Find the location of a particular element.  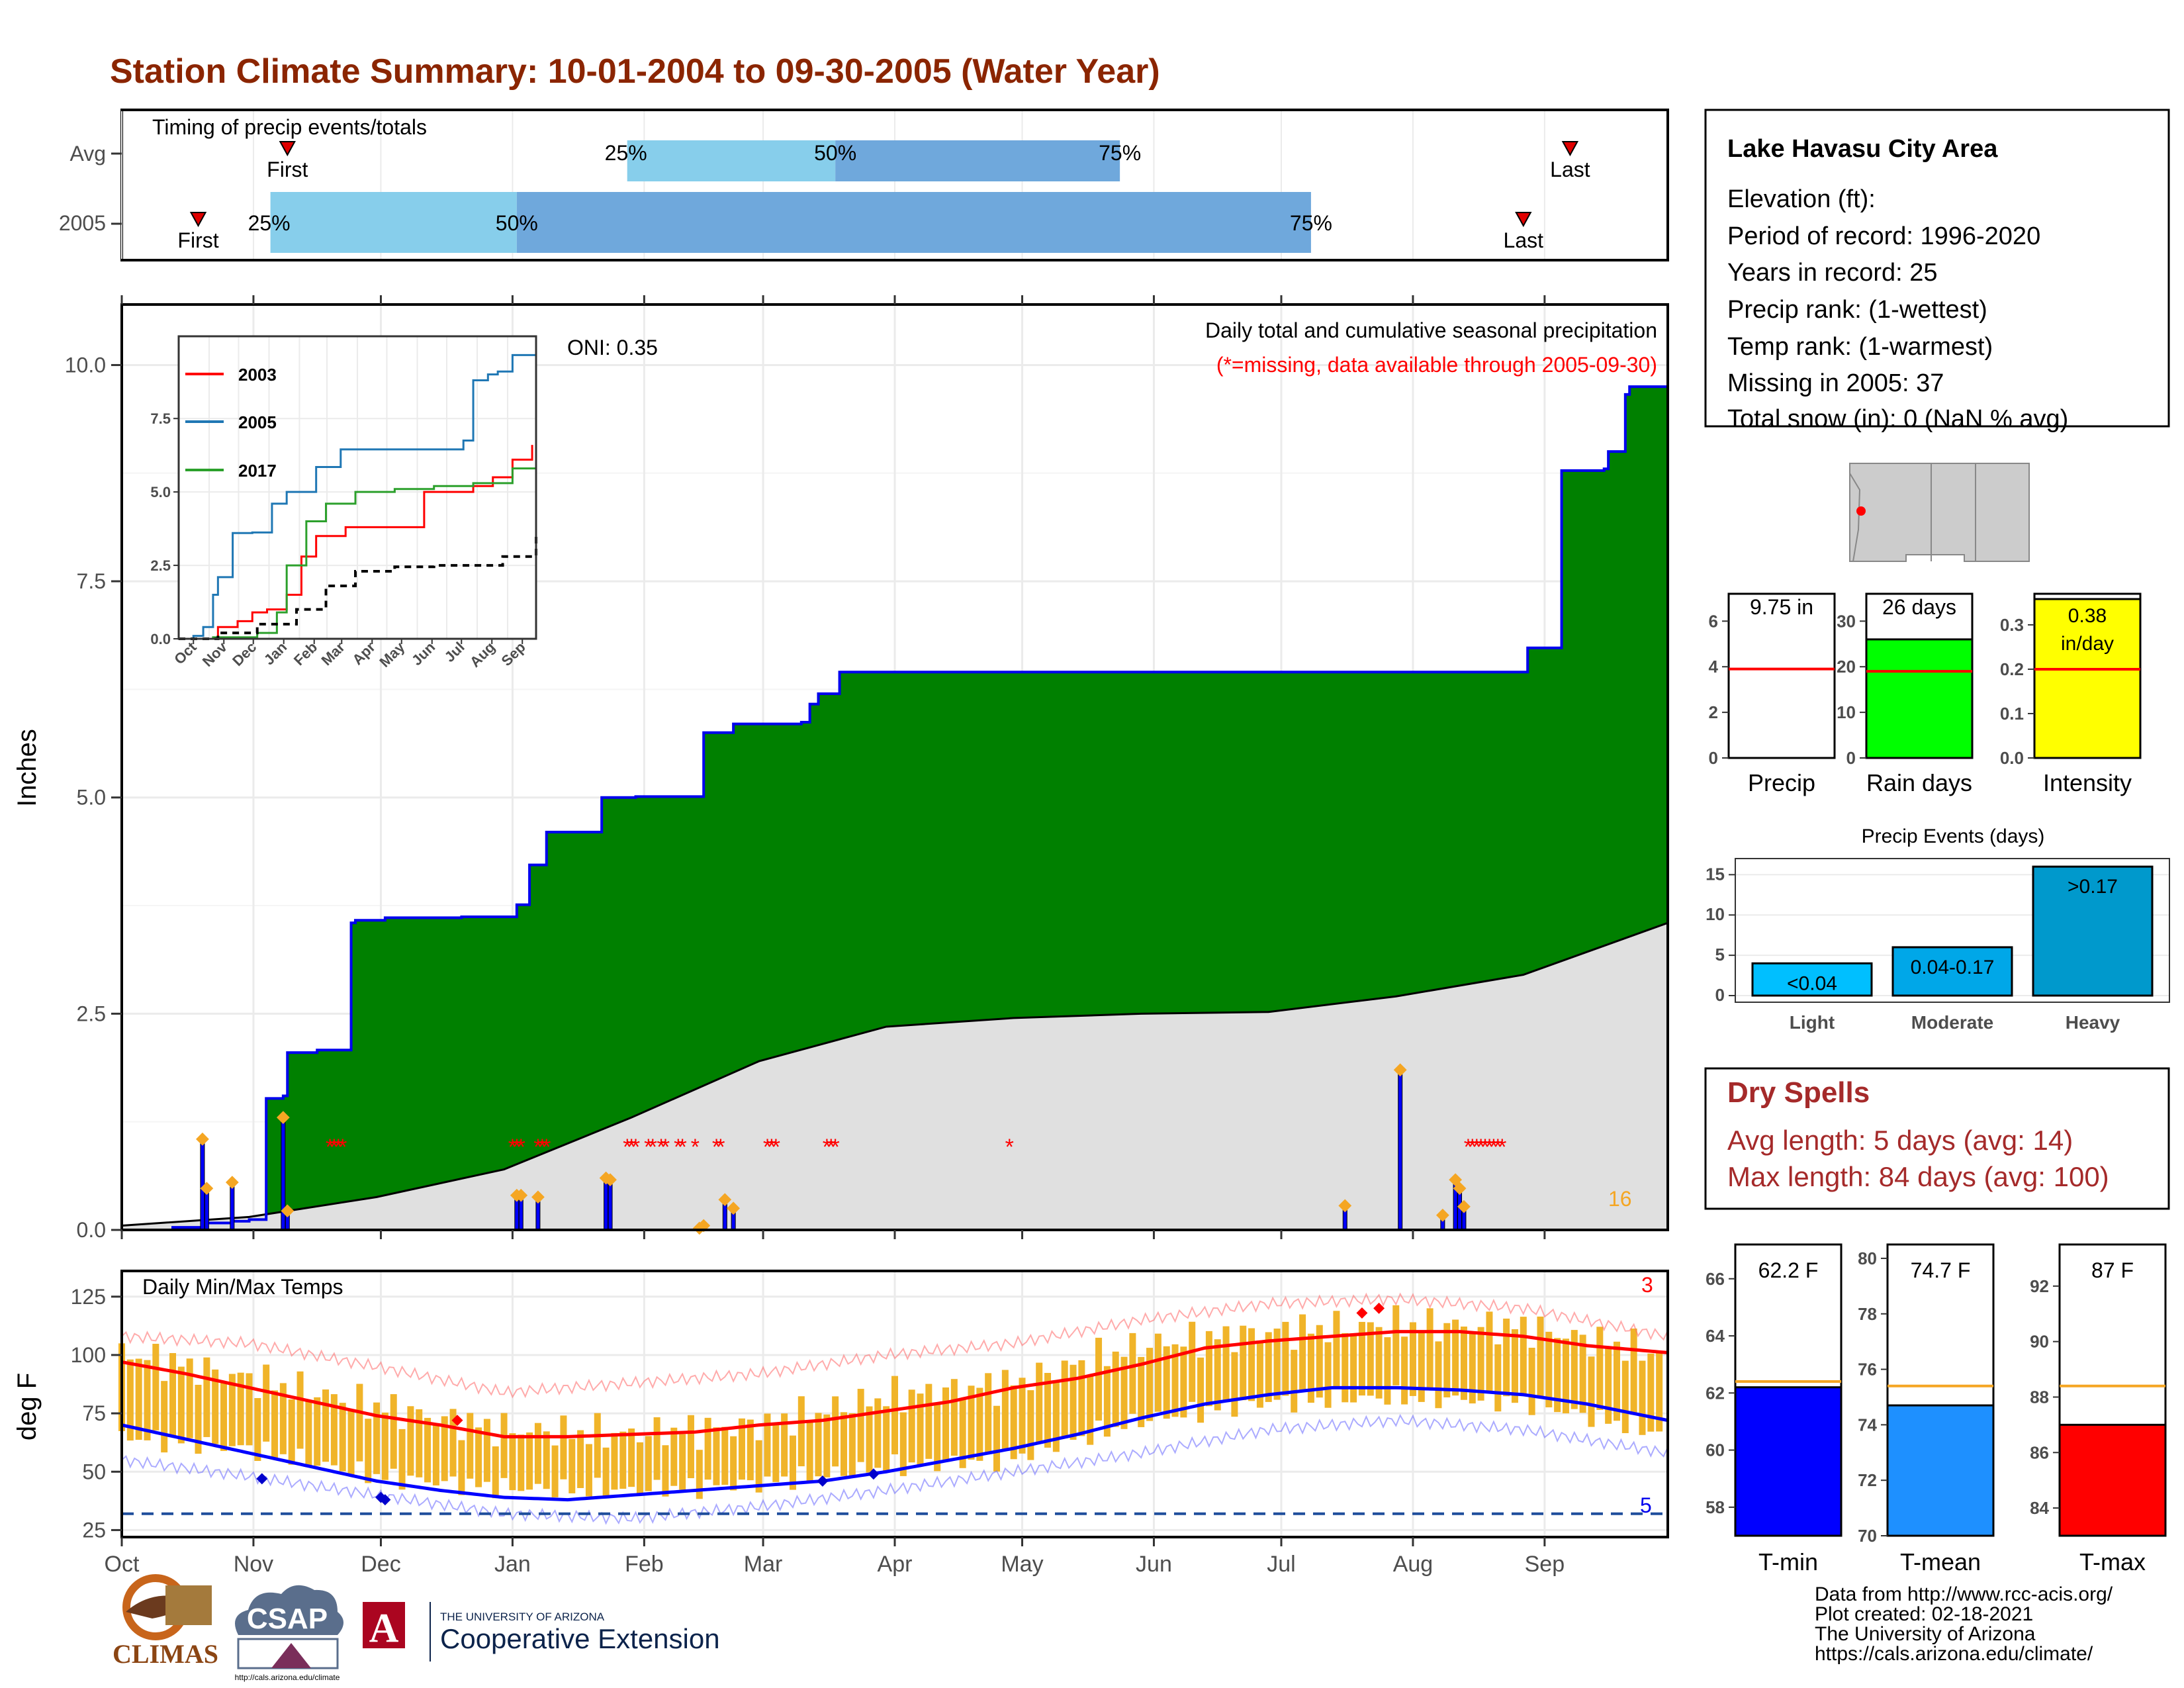

precip-daily-bars is located at coordinates (833, 1149).